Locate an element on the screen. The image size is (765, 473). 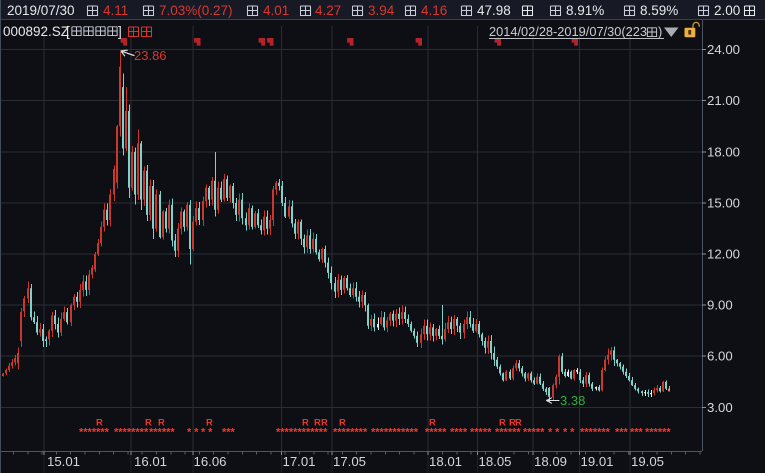
svg-text: 8.91% is located at coordinates (585, 10).